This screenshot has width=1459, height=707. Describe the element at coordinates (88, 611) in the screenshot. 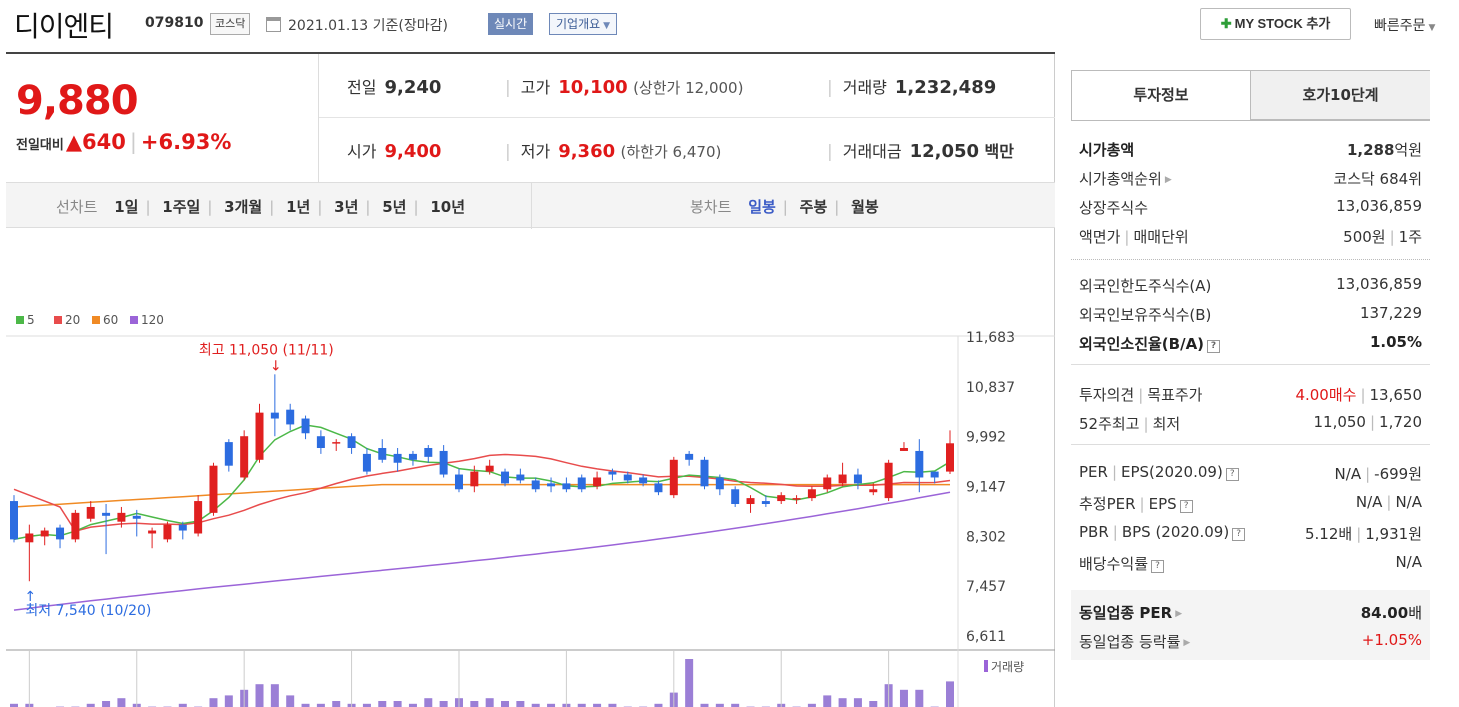

I see `low-annotation: 최저 7,540 (10/20)` at that location.